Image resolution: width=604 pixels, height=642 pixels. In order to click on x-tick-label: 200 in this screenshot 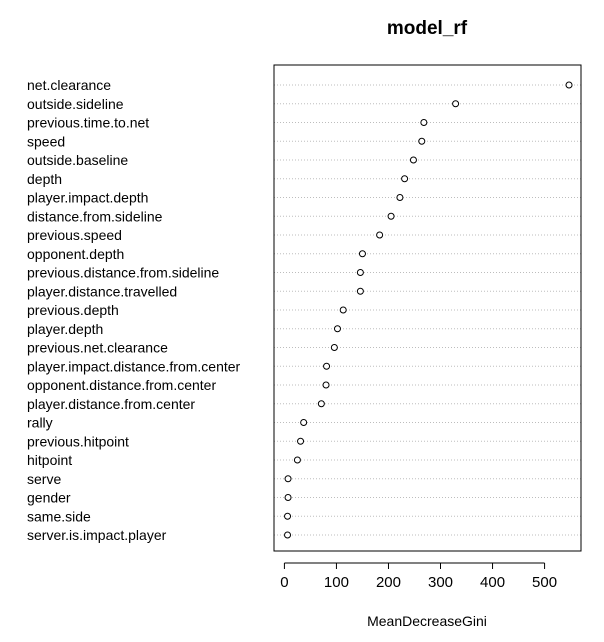, I will do `click(388, 582)`.